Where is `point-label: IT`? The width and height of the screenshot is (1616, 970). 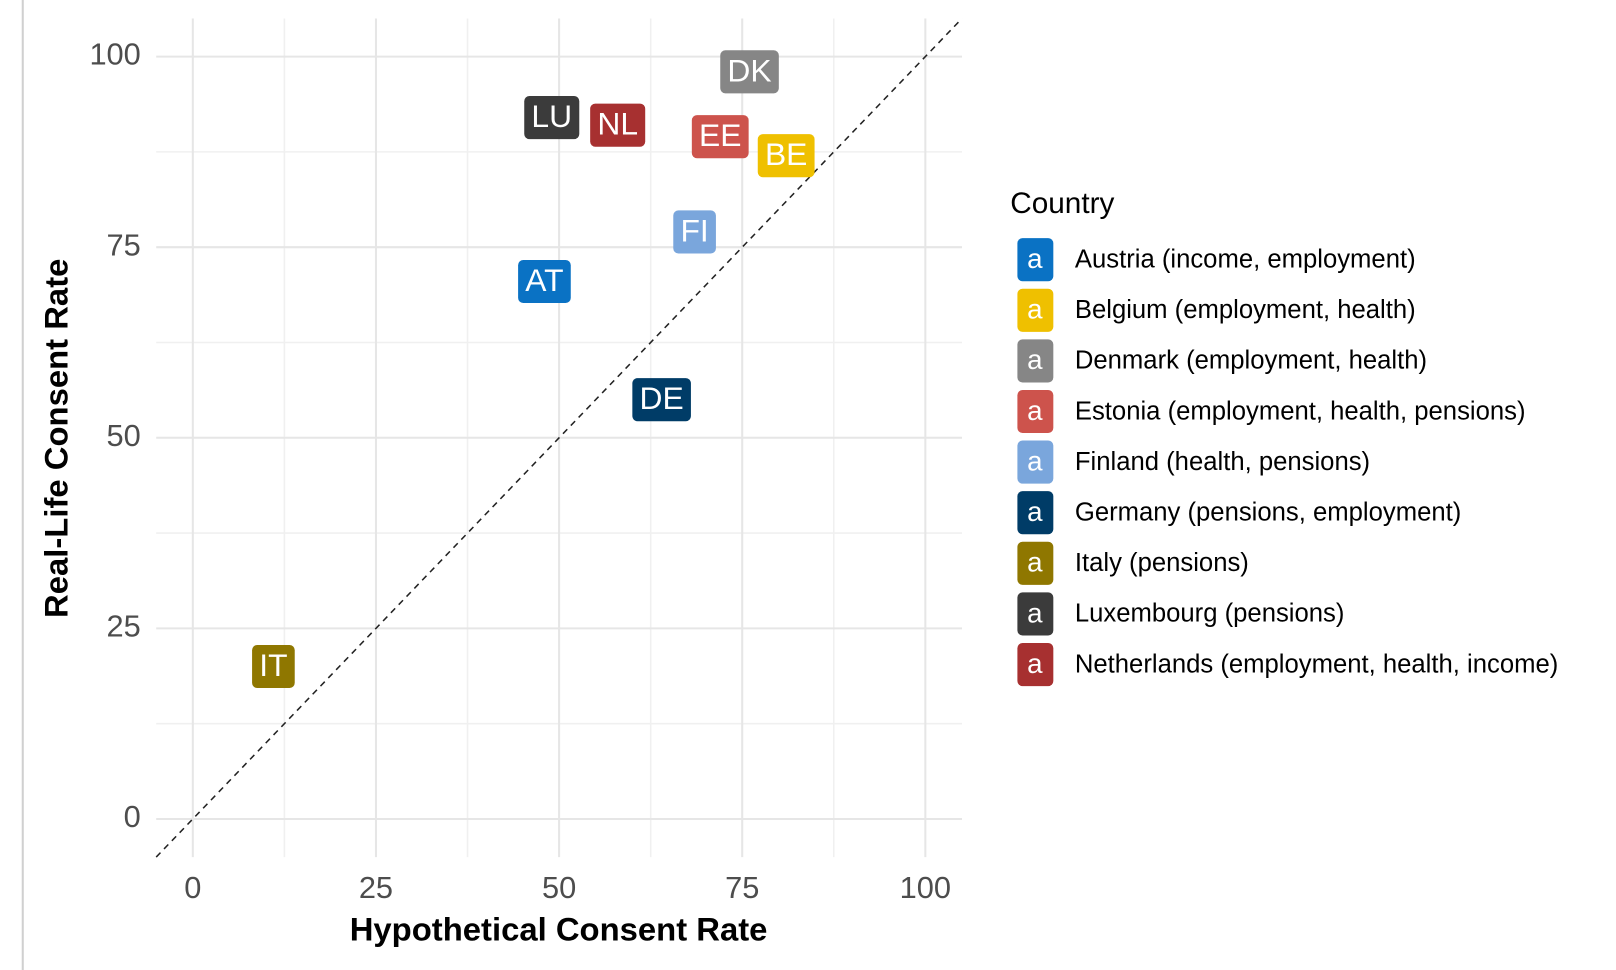
point-label: IT is located at coordinates (273, 666).